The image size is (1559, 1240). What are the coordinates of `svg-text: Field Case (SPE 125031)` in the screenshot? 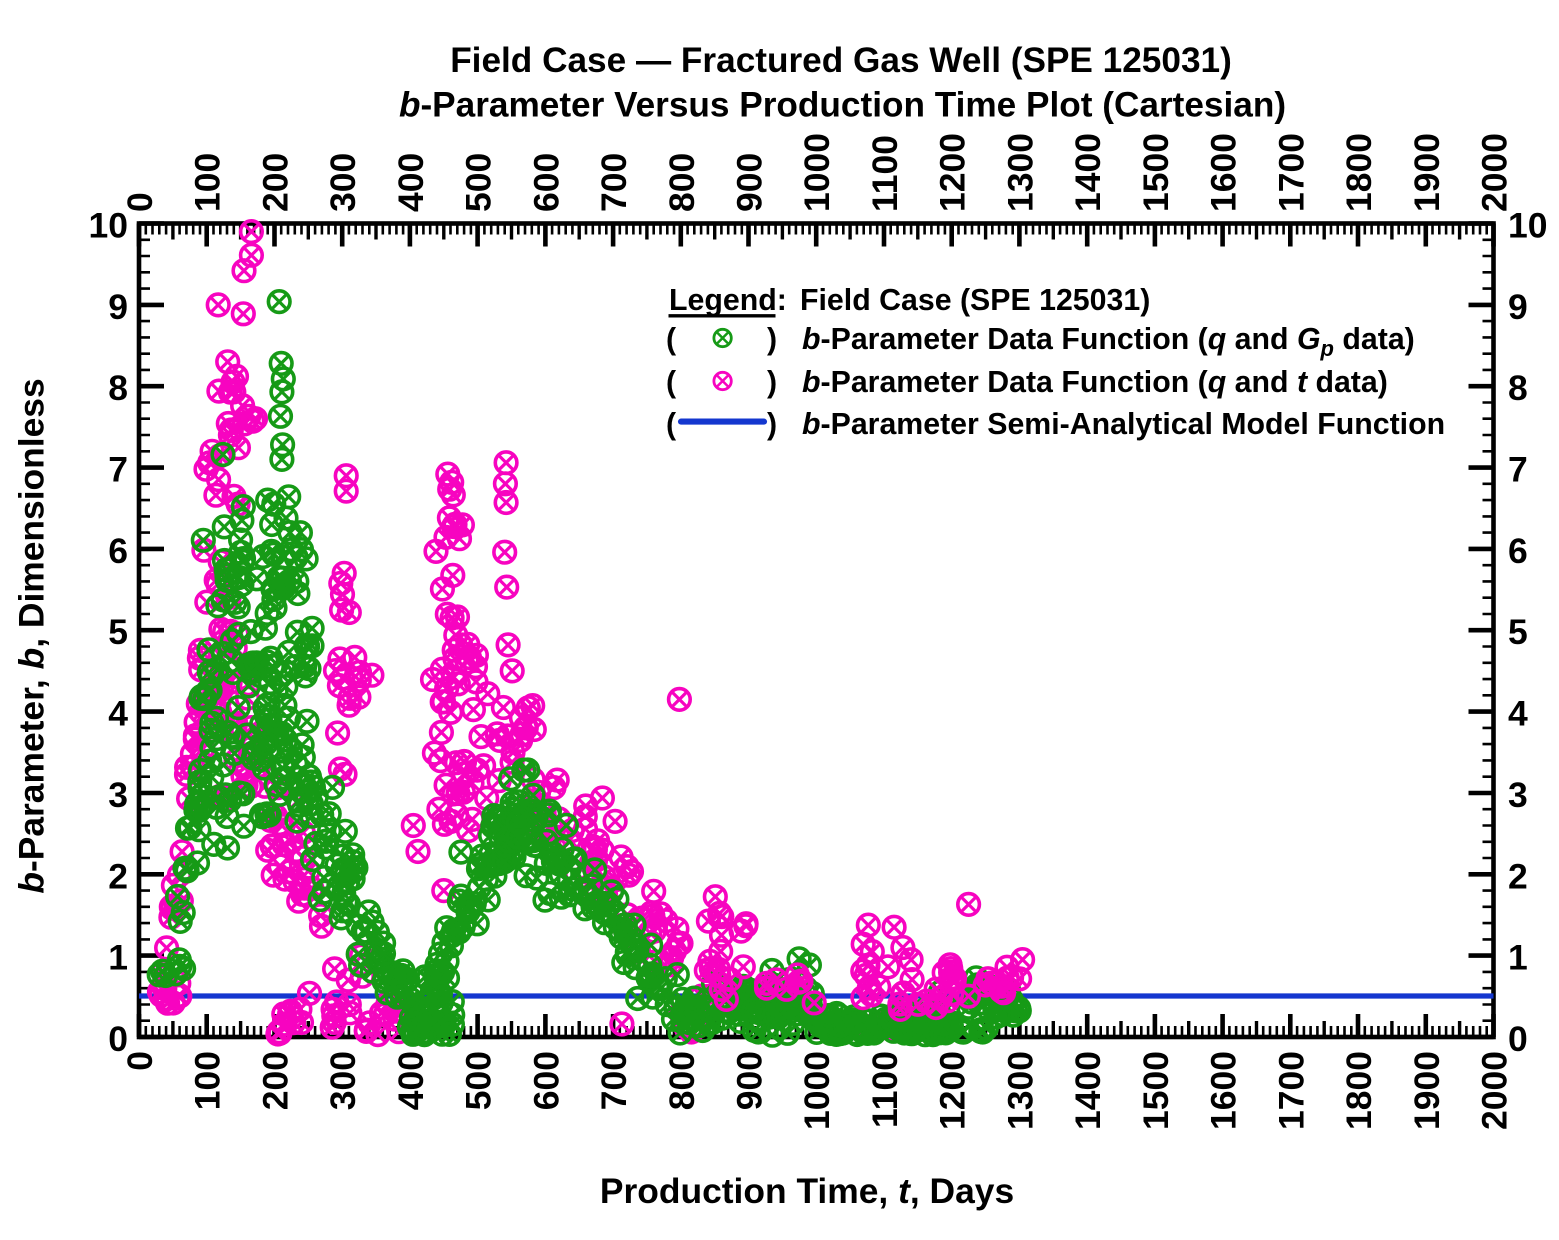 It's located at (975, 300).